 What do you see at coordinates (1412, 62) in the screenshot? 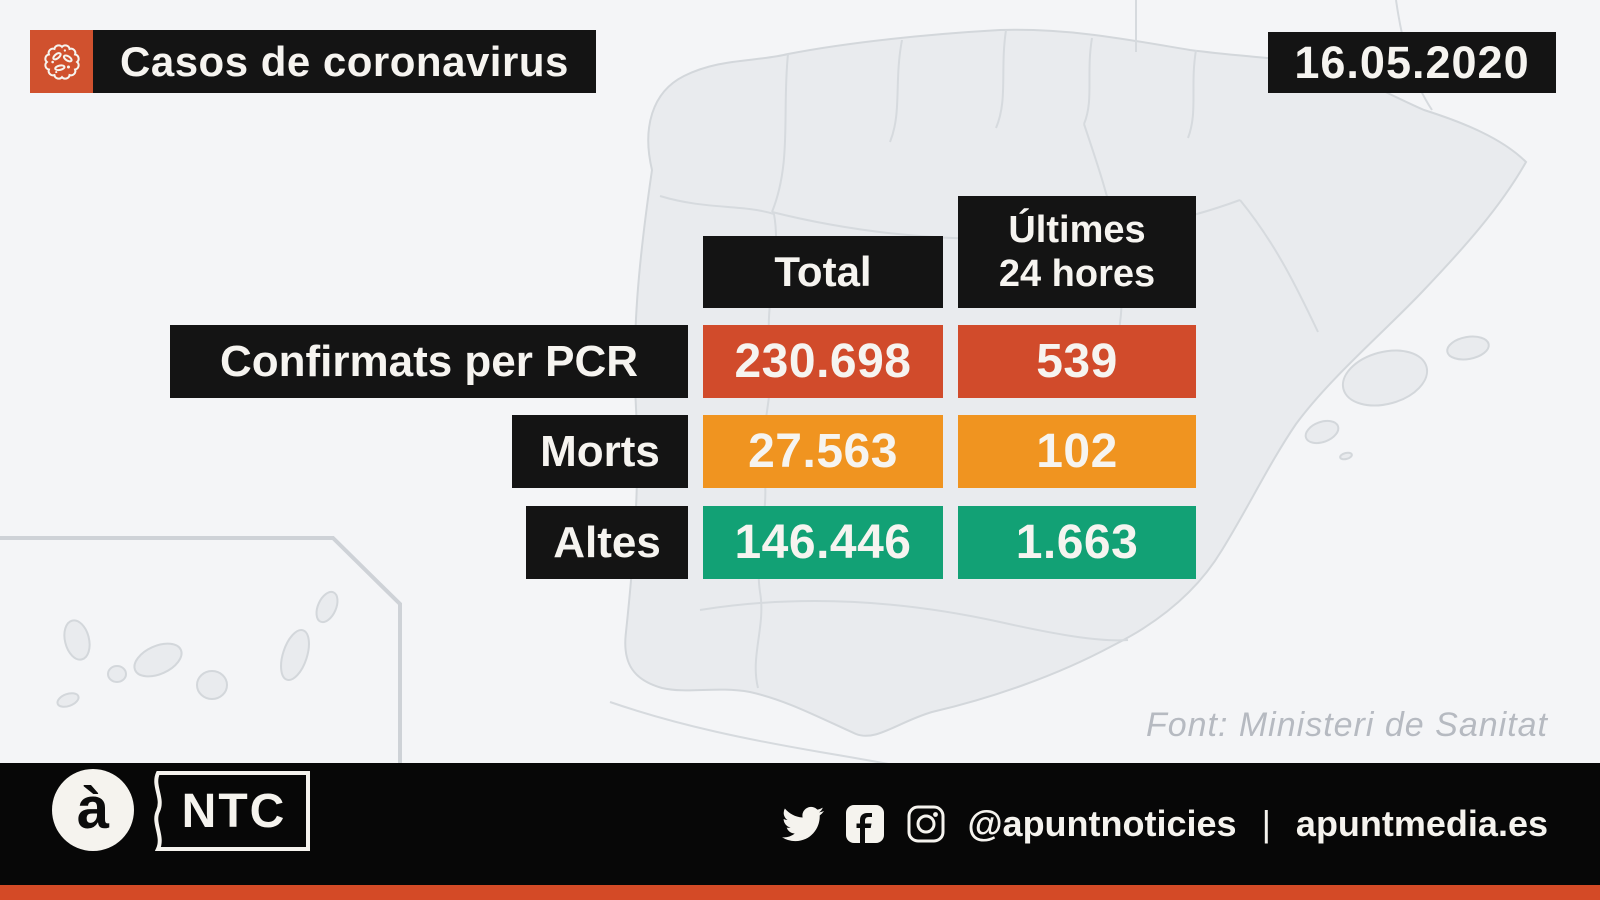
I see `date-badge: 16.05.2020` at bounding box center [1412, 62].